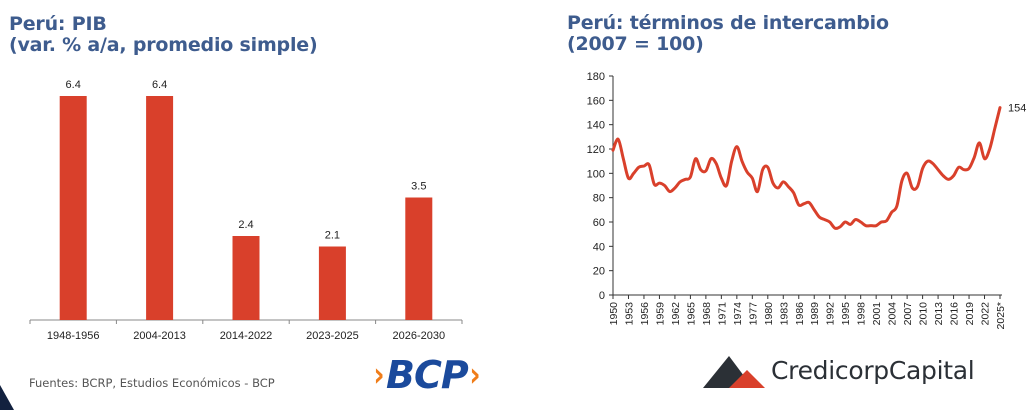 The image size is (1027, 410). I want to click on terms-of-trade-line, so click(806, 168).